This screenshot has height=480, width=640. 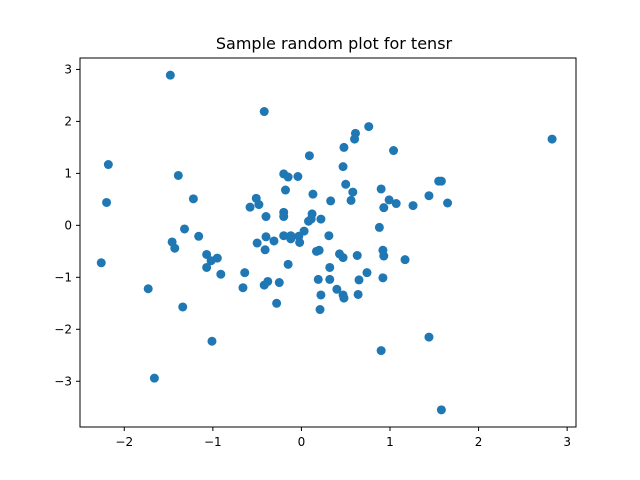 What do you see at coordinates (68, 69) in the screenshot?
I see `y-tick-label: 3` at bounding box center [68, 69].